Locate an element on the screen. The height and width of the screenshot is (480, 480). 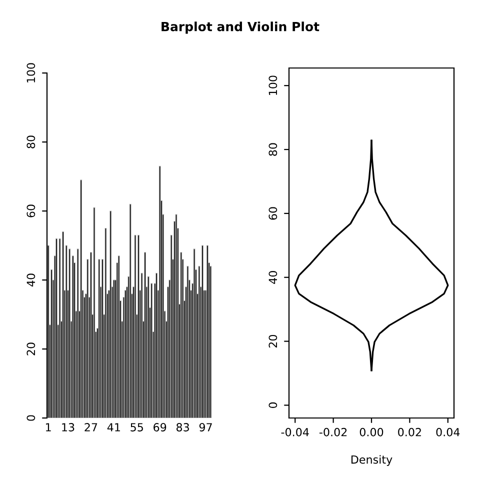
x-tick-label: 1 is located at coordinates (48, 427).